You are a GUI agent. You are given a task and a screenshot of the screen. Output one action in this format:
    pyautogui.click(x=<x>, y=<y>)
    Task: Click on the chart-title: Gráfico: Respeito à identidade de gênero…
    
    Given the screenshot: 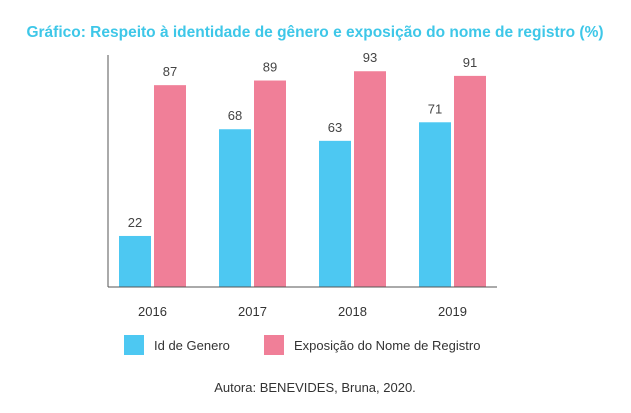 What is the action you would take?
    pyautogui.click(x=314, y=32)
    